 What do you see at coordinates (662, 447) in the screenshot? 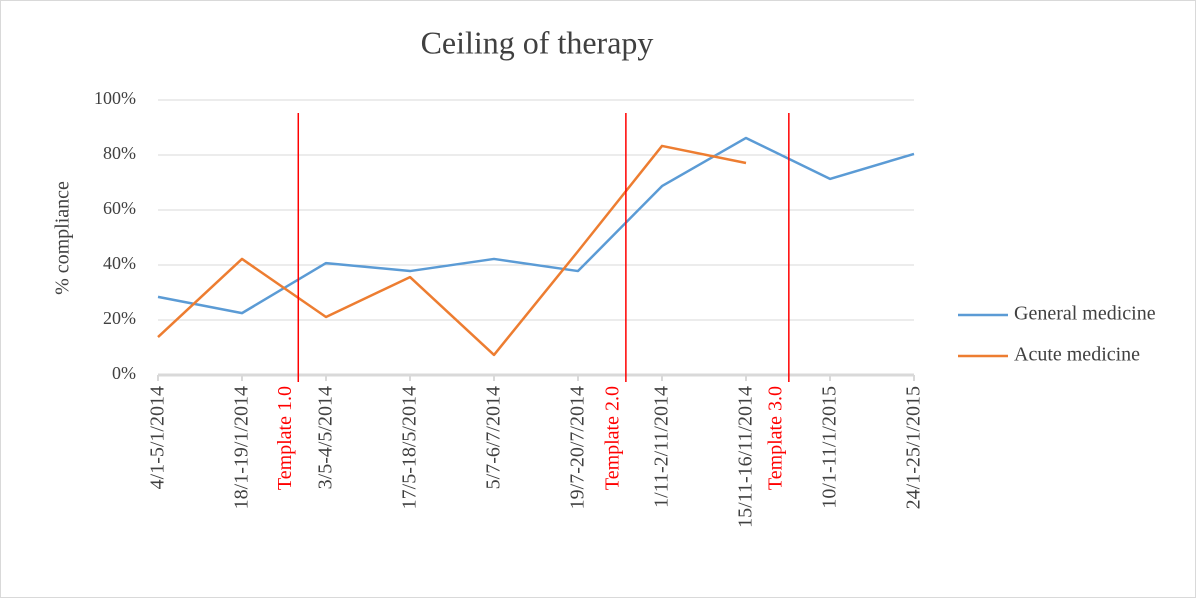
I see `x-tick-label: 1/11-2/11/2014` at bounding box center [662, 447].